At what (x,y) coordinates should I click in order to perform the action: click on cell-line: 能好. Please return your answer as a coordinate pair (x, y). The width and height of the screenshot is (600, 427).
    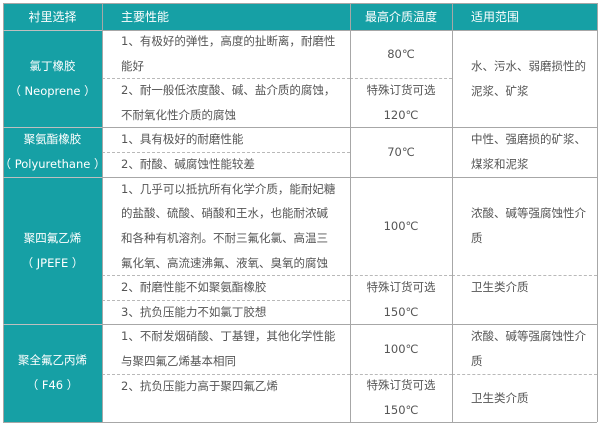
    Looking at the image, I should click on (132, 66).